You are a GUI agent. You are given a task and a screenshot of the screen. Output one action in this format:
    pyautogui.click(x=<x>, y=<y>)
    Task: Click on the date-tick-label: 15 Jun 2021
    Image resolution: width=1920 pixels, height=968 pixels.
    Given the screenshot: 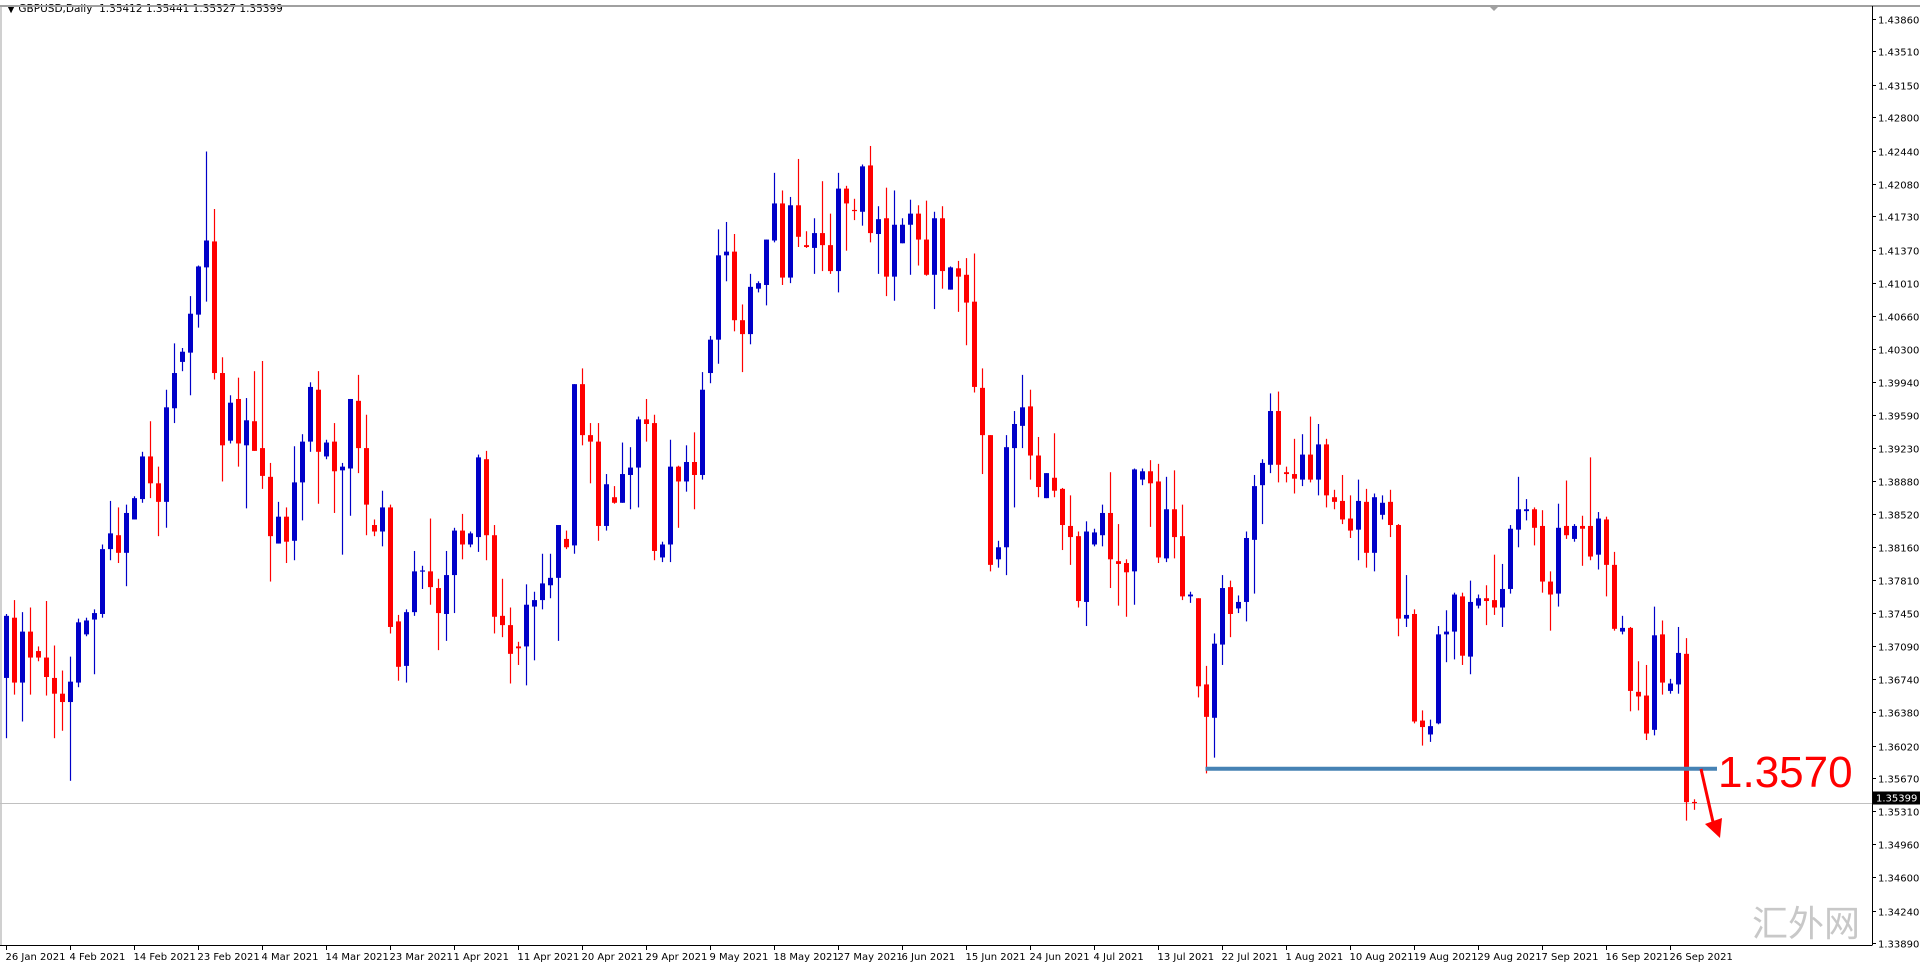 What is the action you would take?
    pyautogui.click(x=996, y=957)
    